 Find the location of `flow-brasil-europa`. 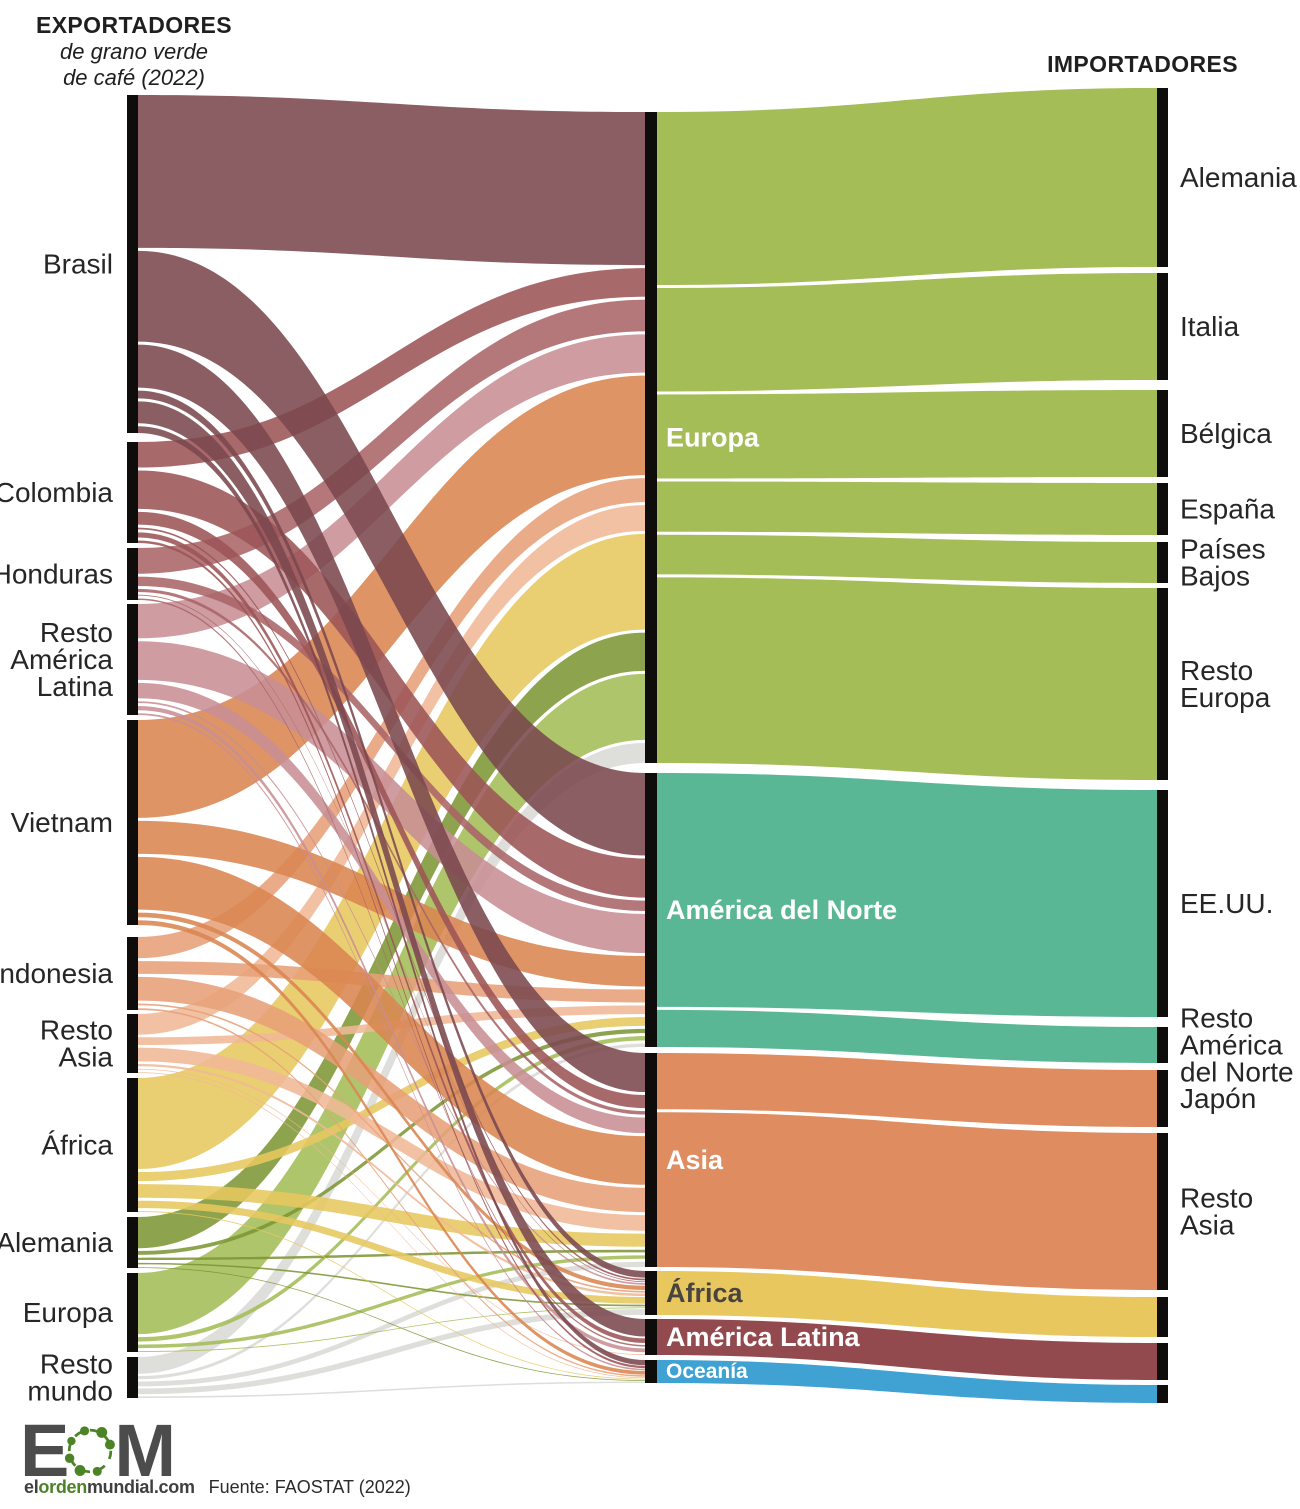

flow-brasil-europa is located at coordinates (391, 180).